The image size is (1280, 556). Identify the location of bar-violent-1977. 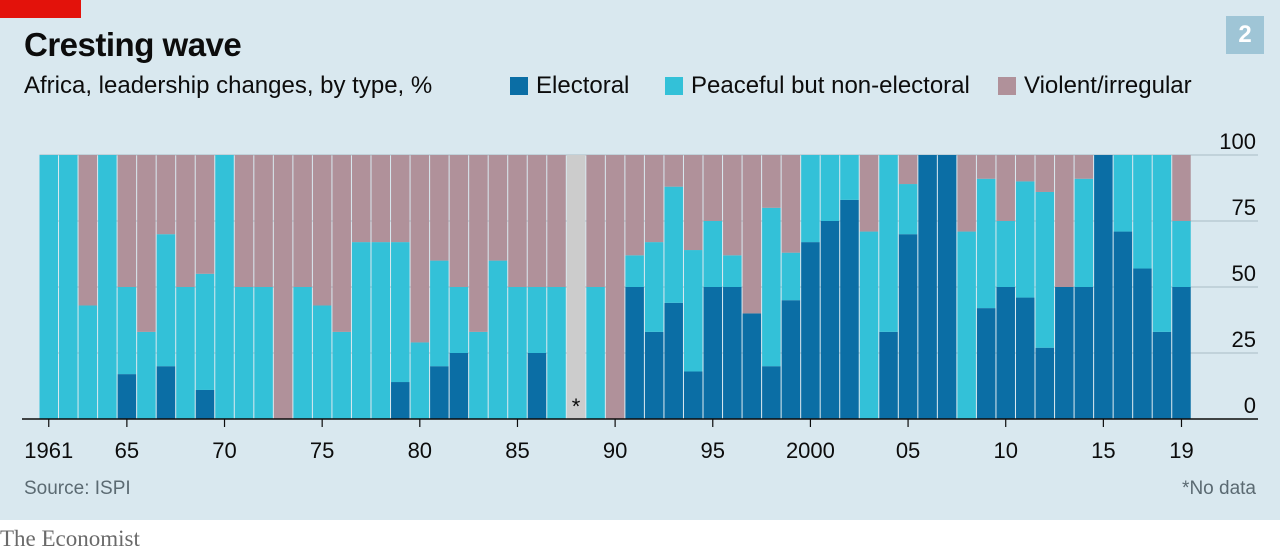
(361, 199).